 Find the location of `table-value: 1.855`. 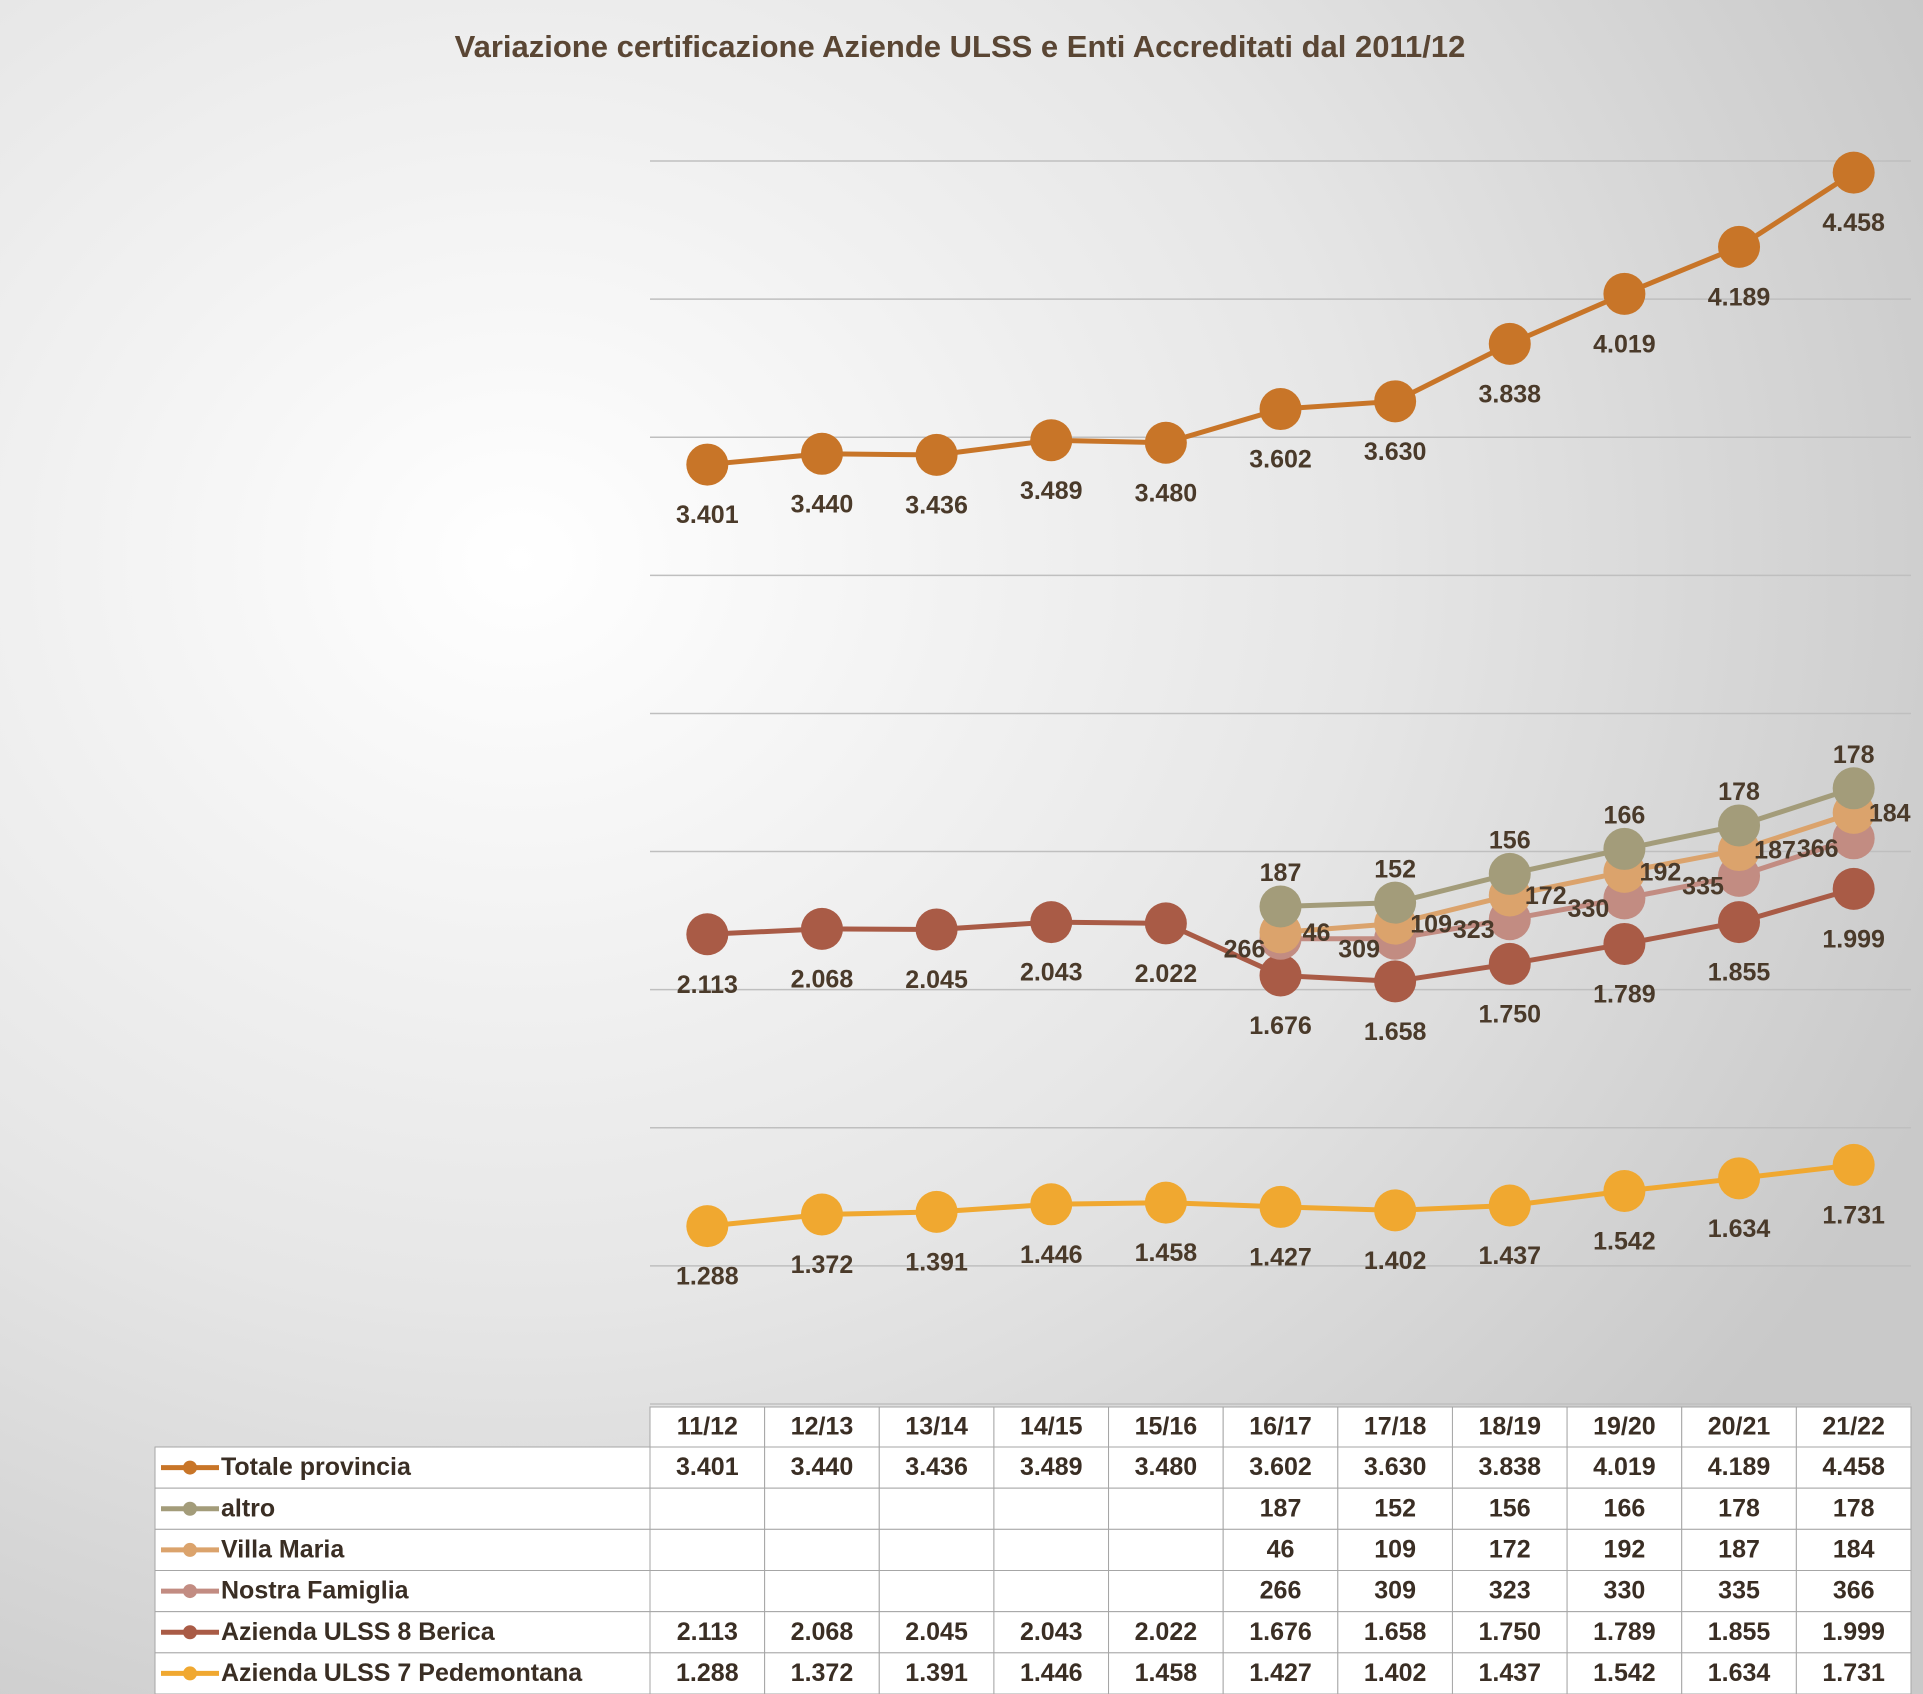

table-value: 1.855 is located at coordinates (1739, 1632).